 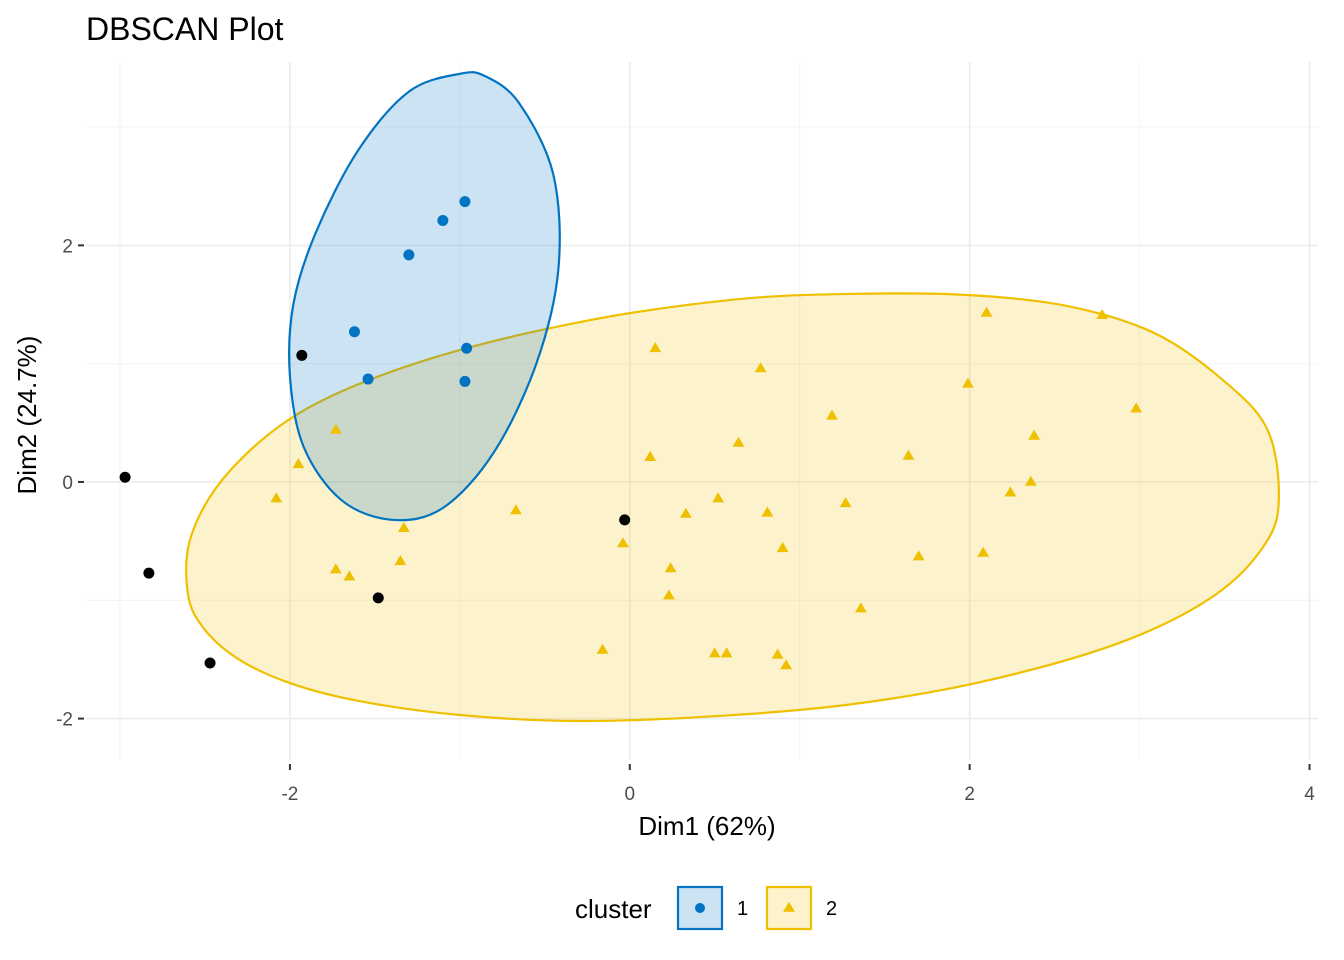 What do you see at coordinates (289, 794) in the screenshot?
I see `x-tick-label: -2` at bounding box center [289, 794].